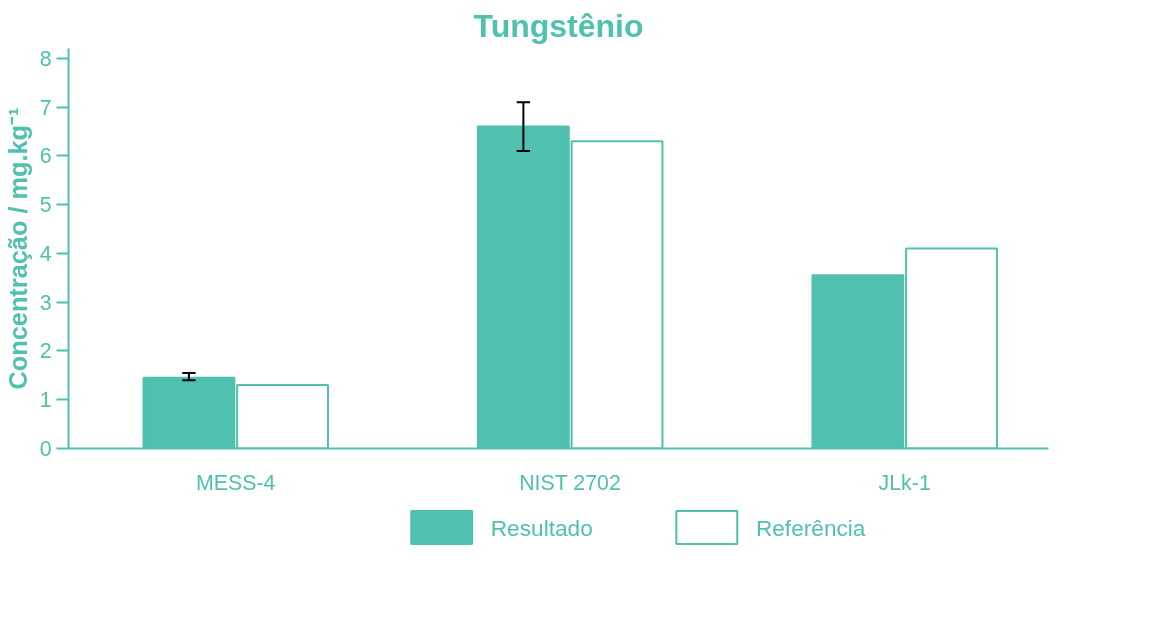 This screenshot has width=1157, height=627. I want to click on y-tick-label: 8, so click(45, 58).